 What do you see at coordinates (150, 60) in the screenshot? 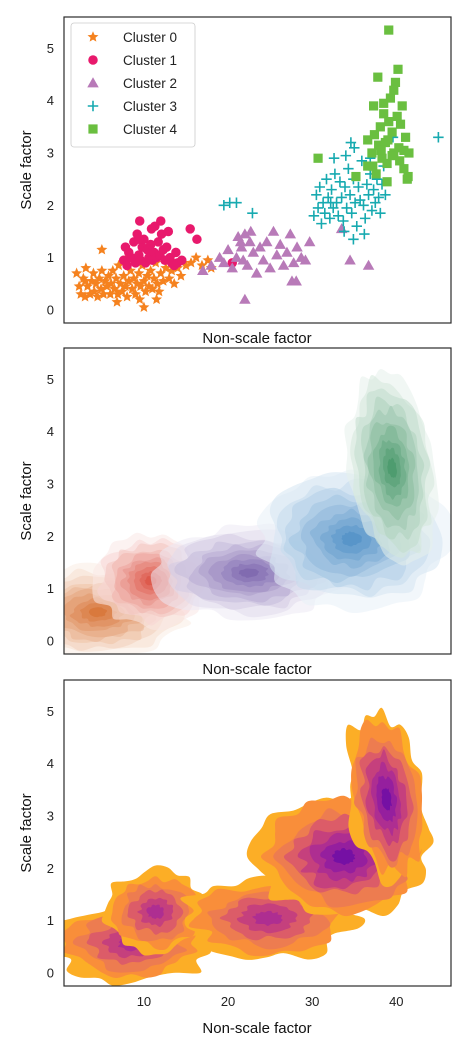
I see `legend-label: Cluster 1` at bounding box center [150, 60].